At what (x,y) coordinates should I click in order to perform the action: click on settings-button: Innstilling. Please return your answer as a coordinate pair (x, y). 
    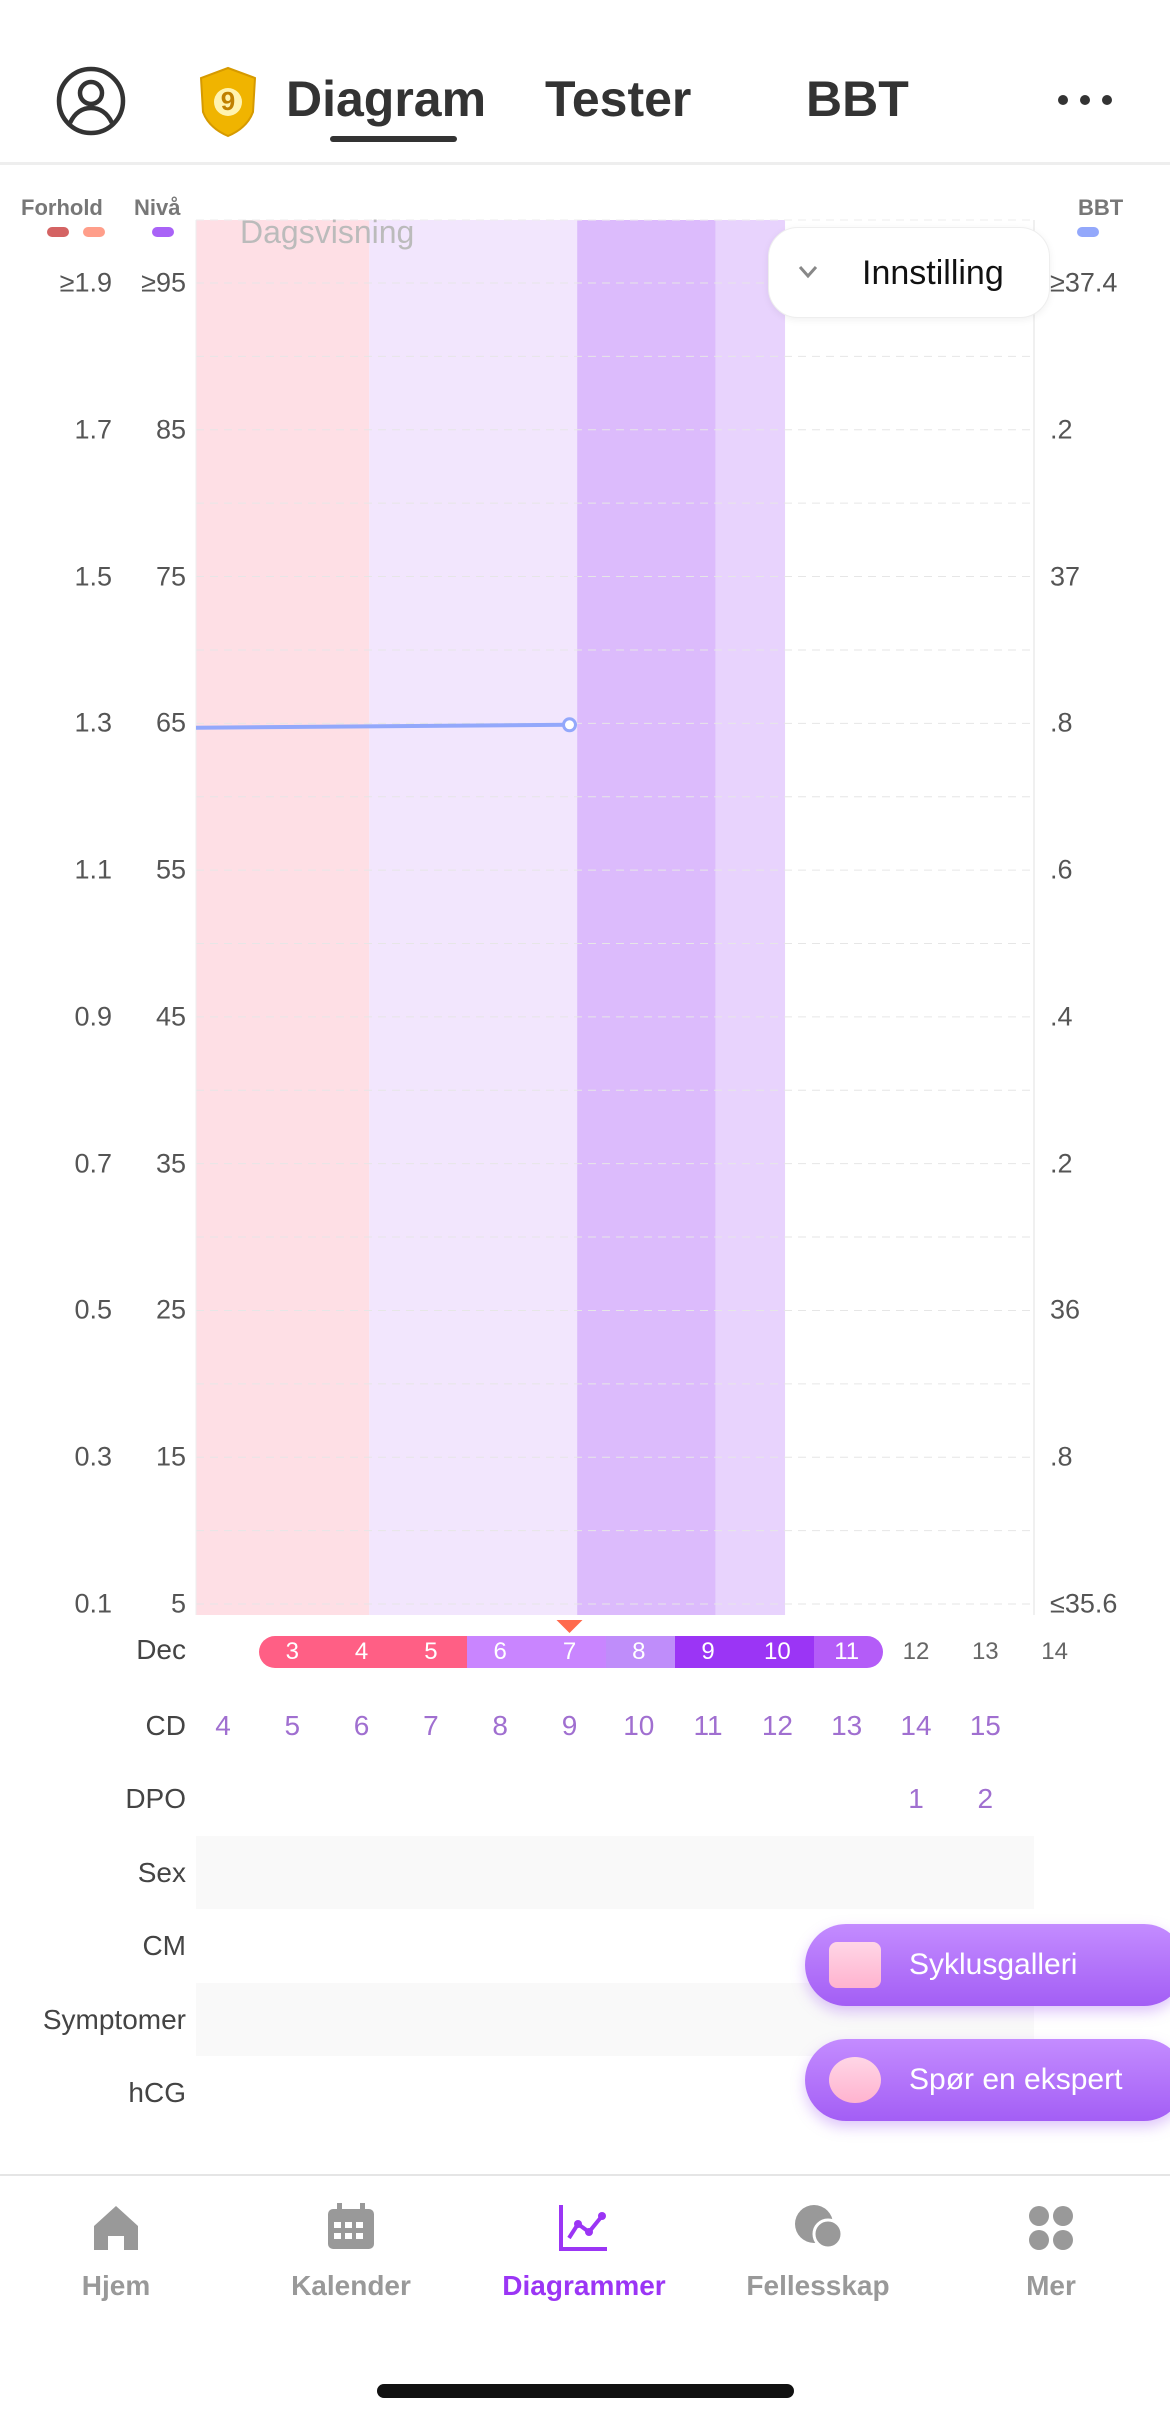
    Looking at the image, I should click on (909, 272).